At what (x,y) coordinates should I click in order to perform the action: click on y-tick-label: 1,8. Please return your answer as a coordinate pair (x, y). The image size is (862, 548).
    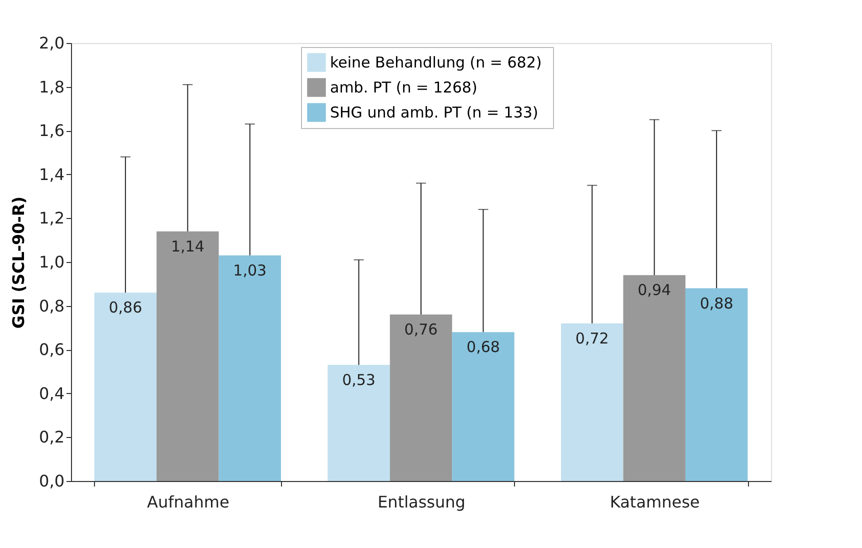
    Looking at the image, I should click on (51, 86).